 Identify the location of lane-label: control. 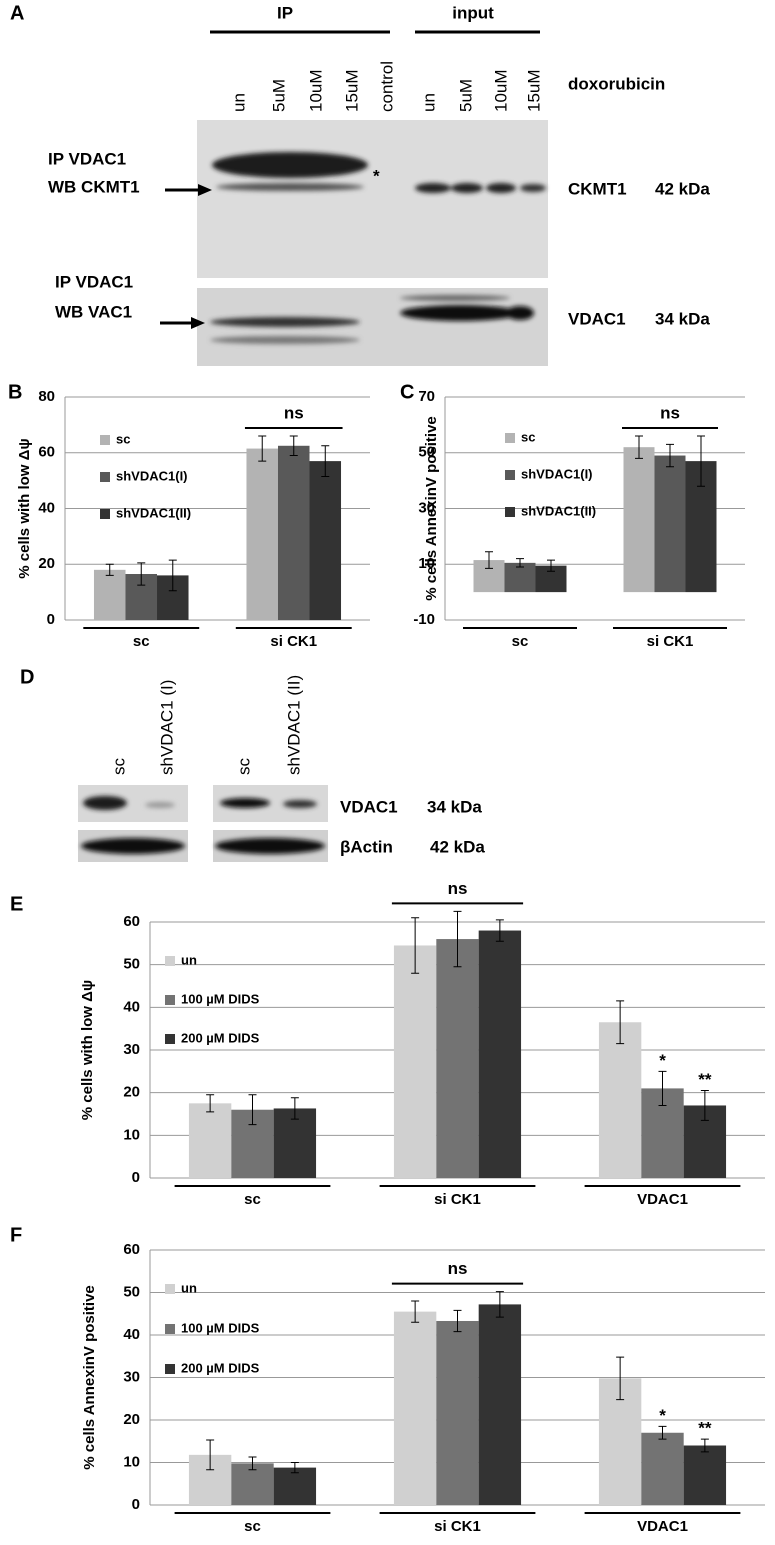
(386, 86).